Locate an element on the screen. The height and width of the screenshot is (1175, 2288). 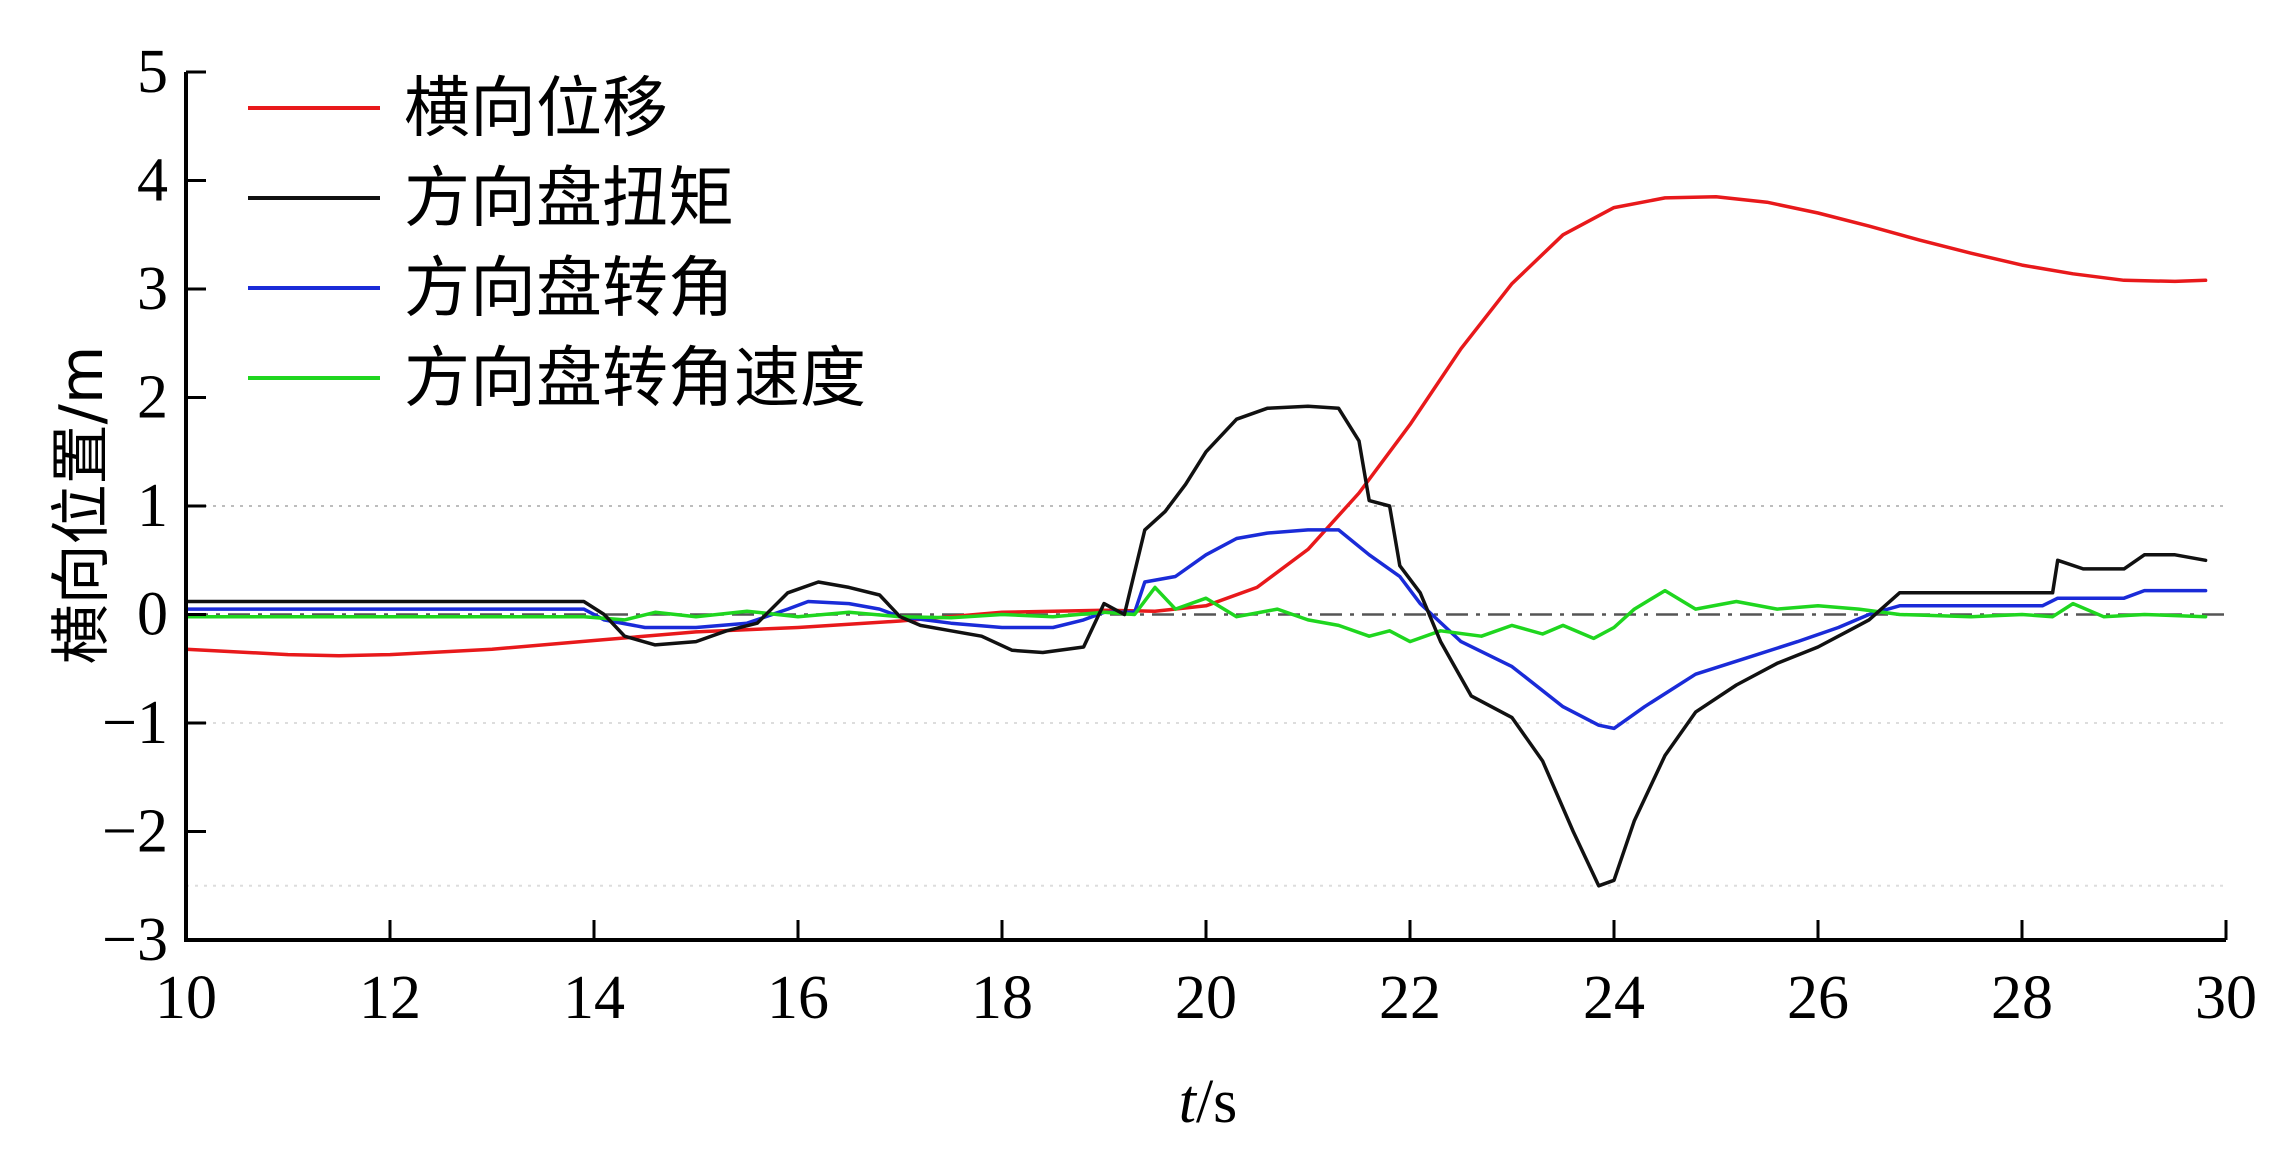
legend-label-2: 方向盘转角 is located at coordinates (569, 288).